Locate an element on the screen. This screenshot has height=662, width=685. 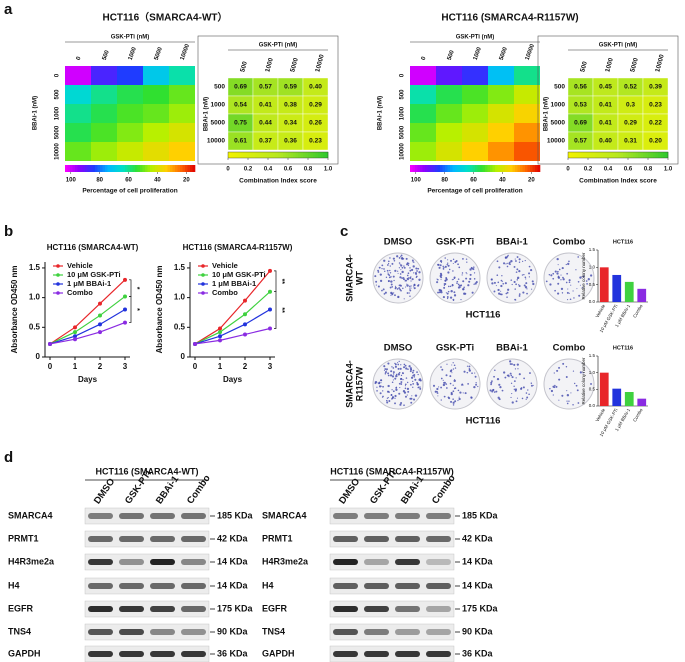
protein-label: PRMT1 is located at coordinates (23, 538).